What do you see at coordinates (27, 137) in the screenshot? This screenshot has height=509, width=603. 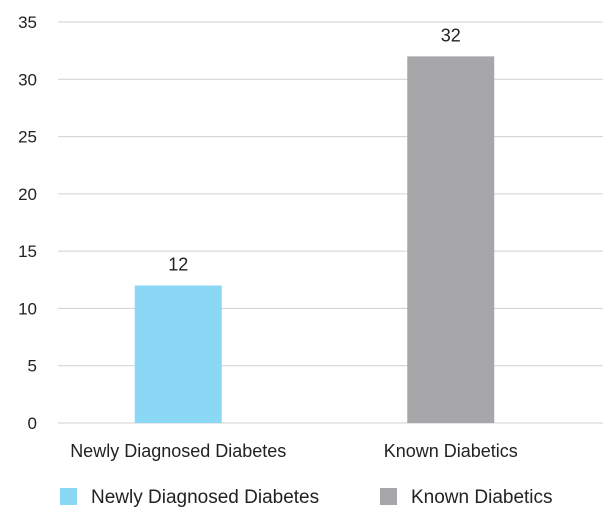 I see `y-tick-label: 25` at bounding box center [27, 137].